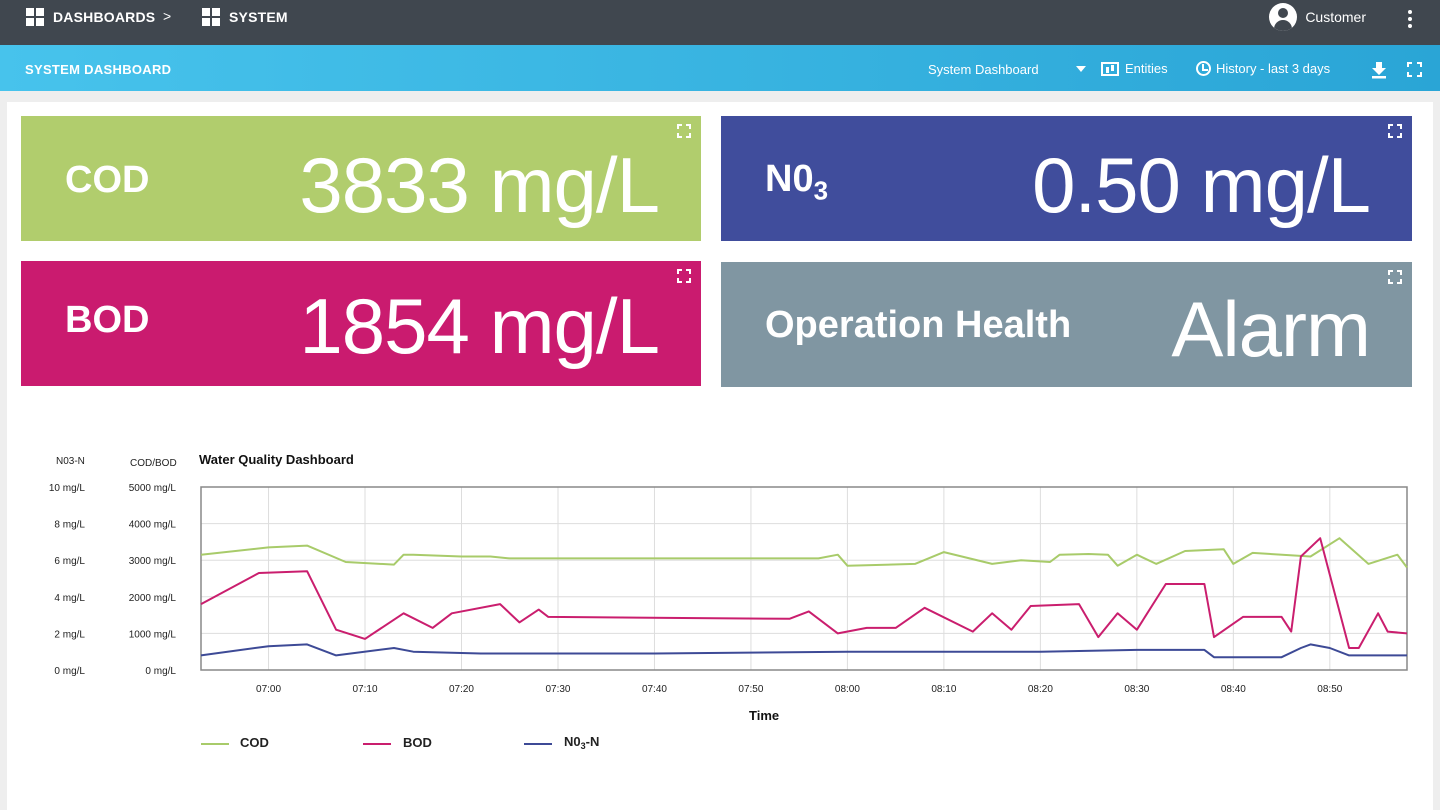  What do you see at coordinates (1146, 68) in the screenshot?
I see `entities-label: Entities` at bounding box center [1146, 68].